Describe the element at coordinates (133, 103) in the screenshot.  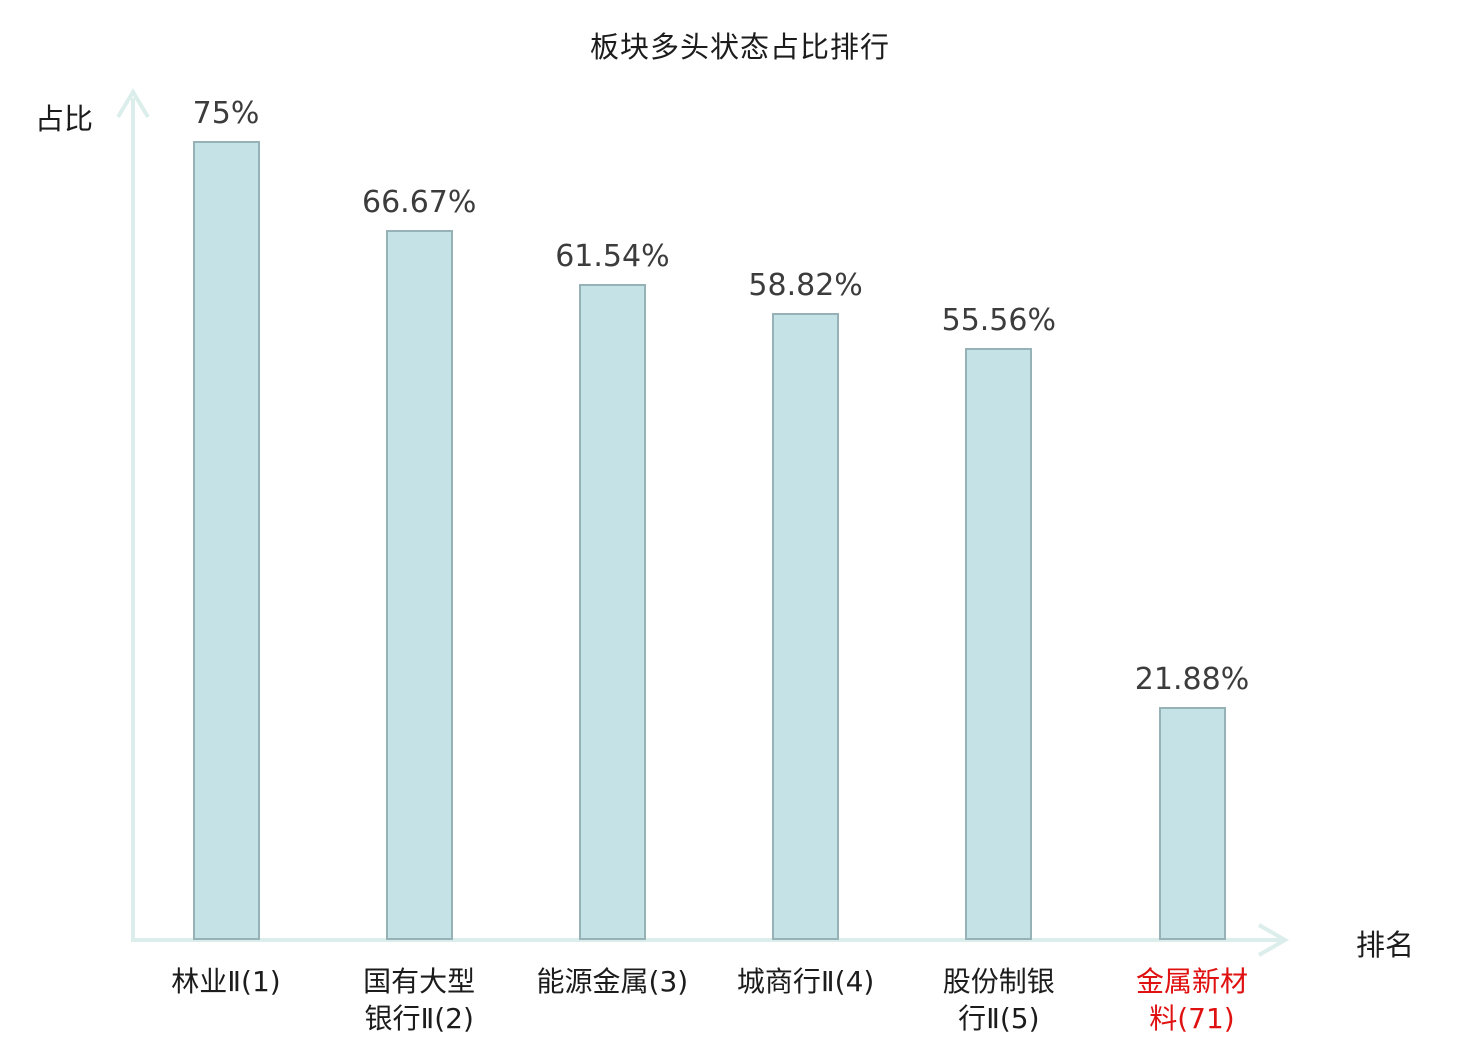
I see `y-axis-arrow-icon` at that location.